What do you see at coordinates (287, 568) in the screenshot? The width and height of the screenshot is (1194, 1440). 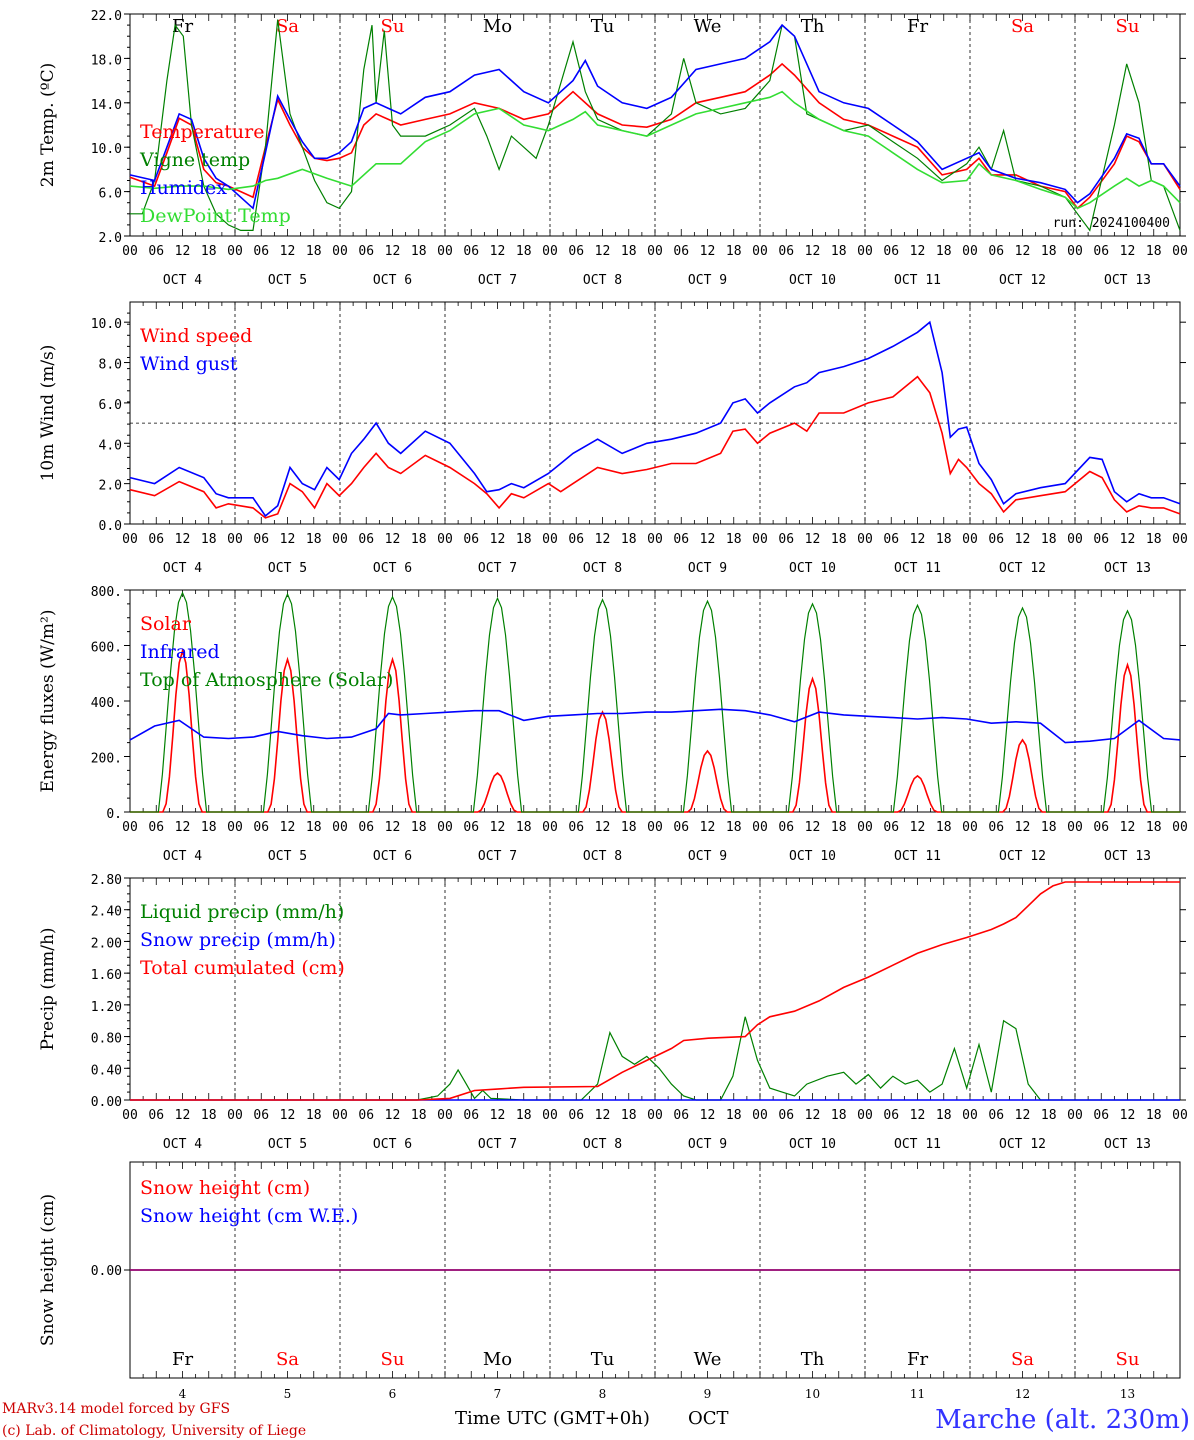 I see `date-label: OCT 5` at bounding box center [287, 568].